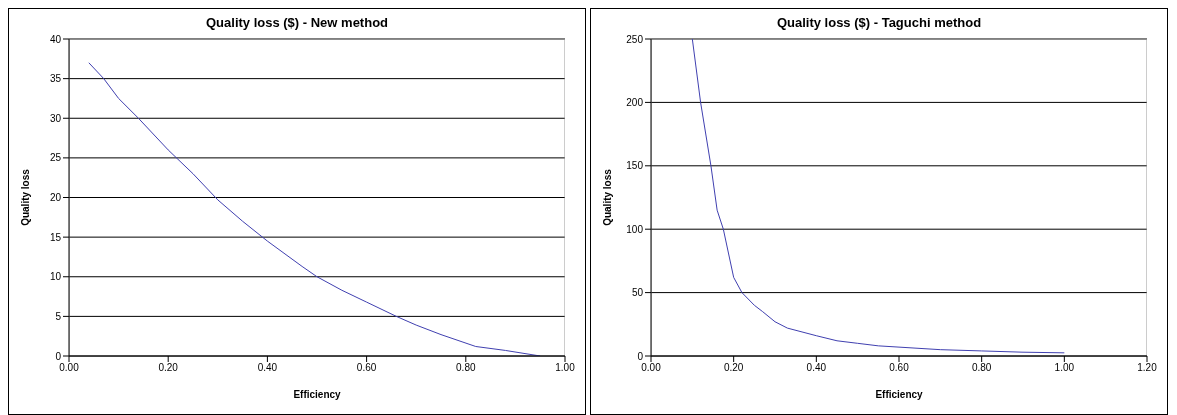 This screenshot has width=1177, height=415. Describe the element at coordinates (879, 23) in the screenshot. I see `chart-title: Quality loss ($) - Taguchi method` at that location.